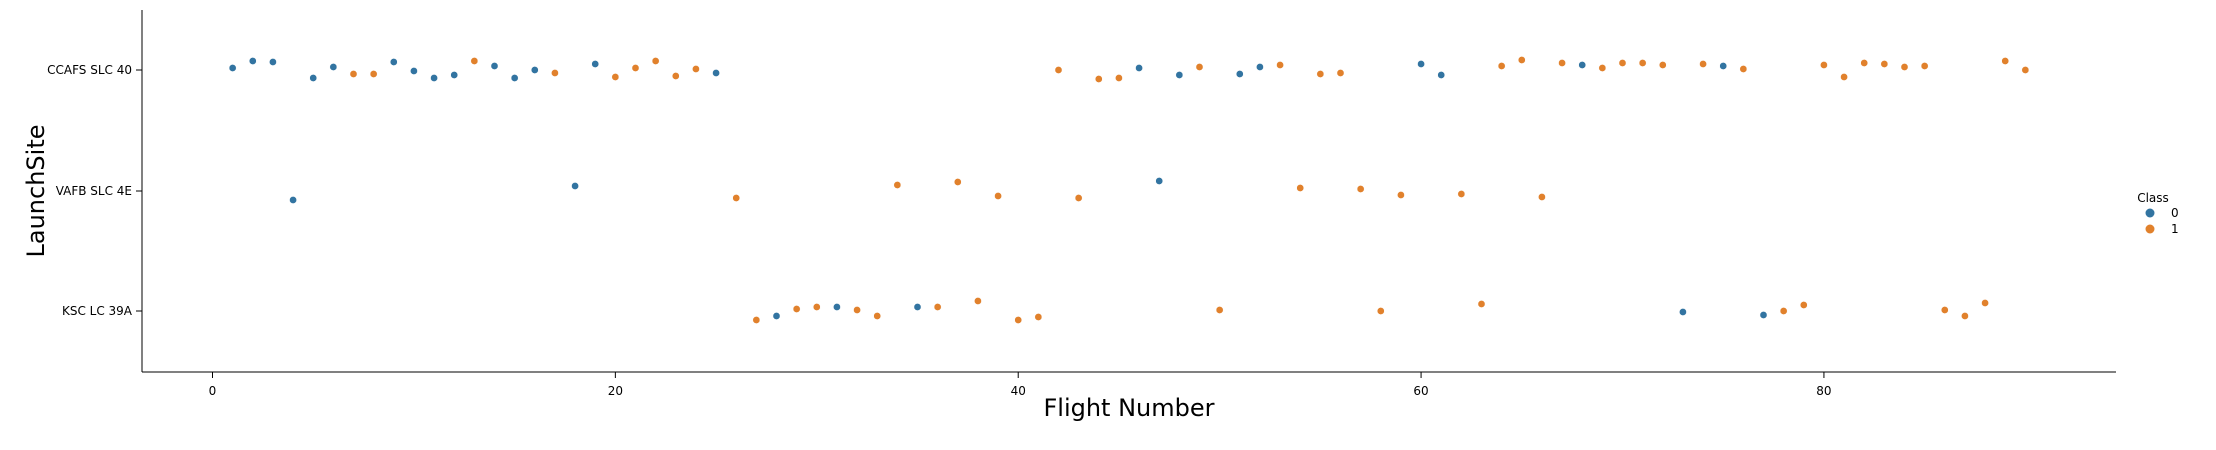 The height and width of the screenshot is (450, 2216). Describe the element at coordinates (36, 191) in the screenshot. I see `y-axis-label: LaunchSite` at that location.